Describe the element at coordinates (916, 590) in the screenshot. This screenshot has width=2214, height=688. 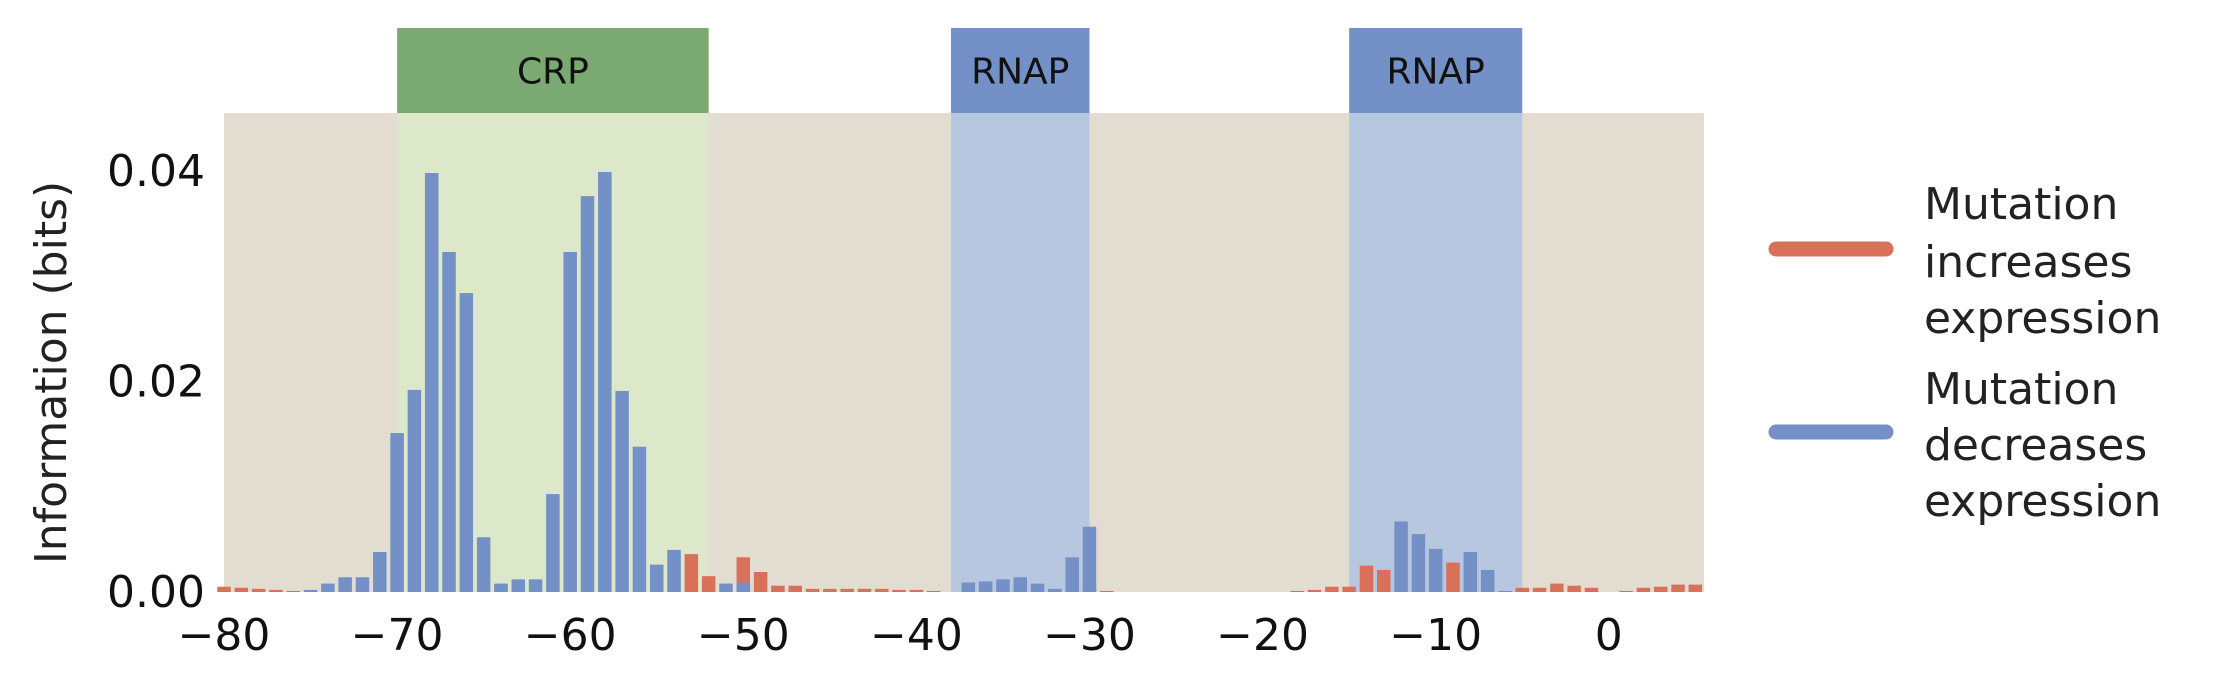
I see `bar-increase-m40` at that location.